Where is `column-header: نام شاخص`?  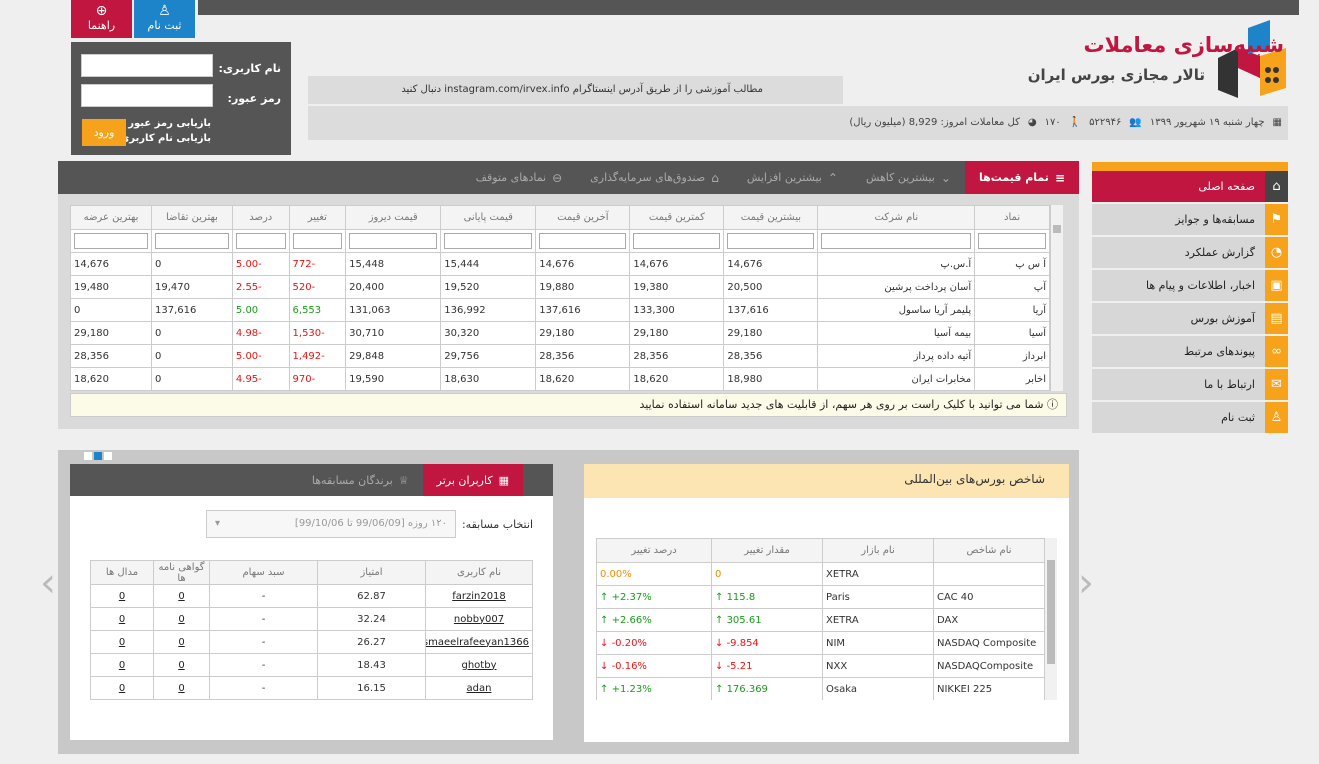
column-header: نام شاخص is located at coordinates (988, 550).